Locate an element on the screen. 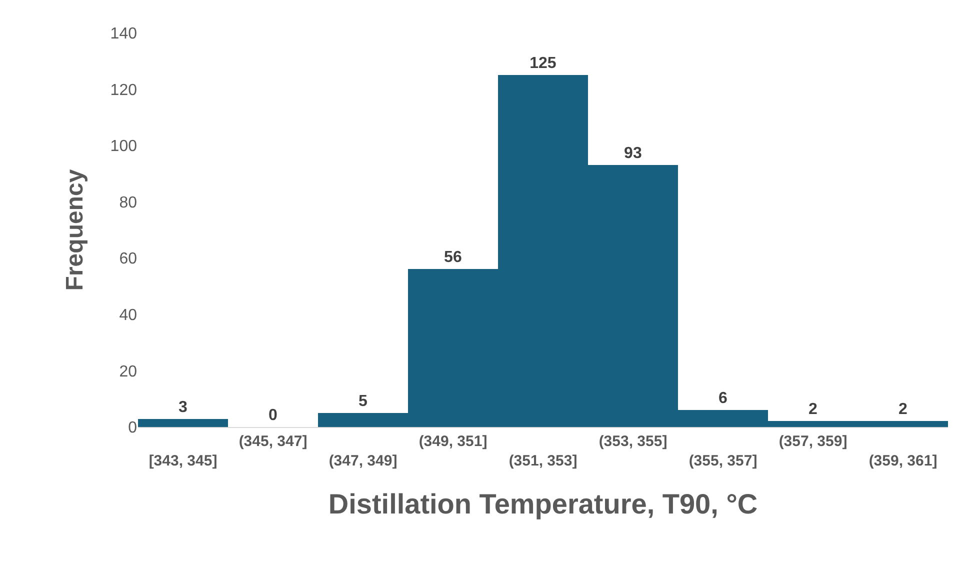 This screenshot has height=578, width=960. x-tick-label: (347, 349] is located at coordinates (363, 461).